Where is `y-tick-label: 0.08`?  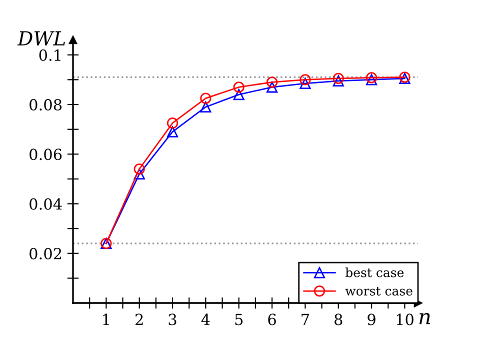
y-tick-label: 0.08 is located at coordinates (46, 104).